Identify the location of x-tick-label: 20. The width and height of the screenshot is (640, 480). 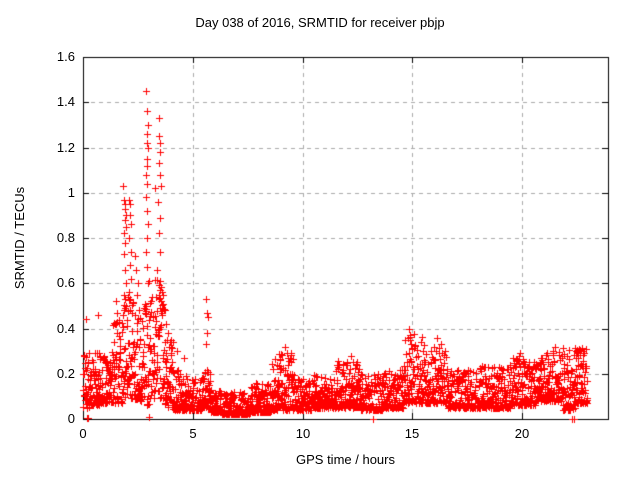
(522, 433).